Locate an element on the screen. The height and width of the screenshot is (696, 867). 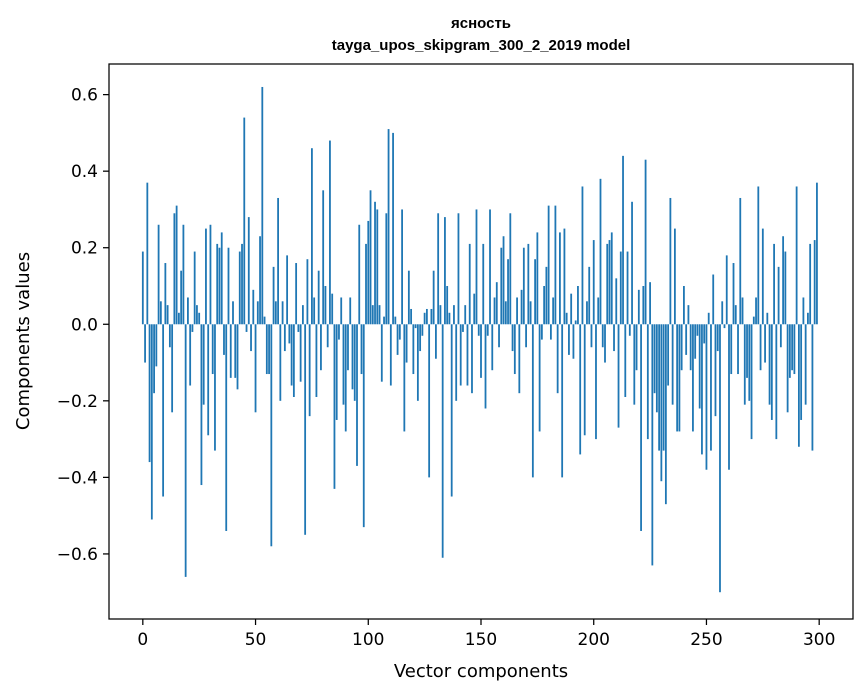
y-axis-label: Components values is located at coordinates (23, 341).